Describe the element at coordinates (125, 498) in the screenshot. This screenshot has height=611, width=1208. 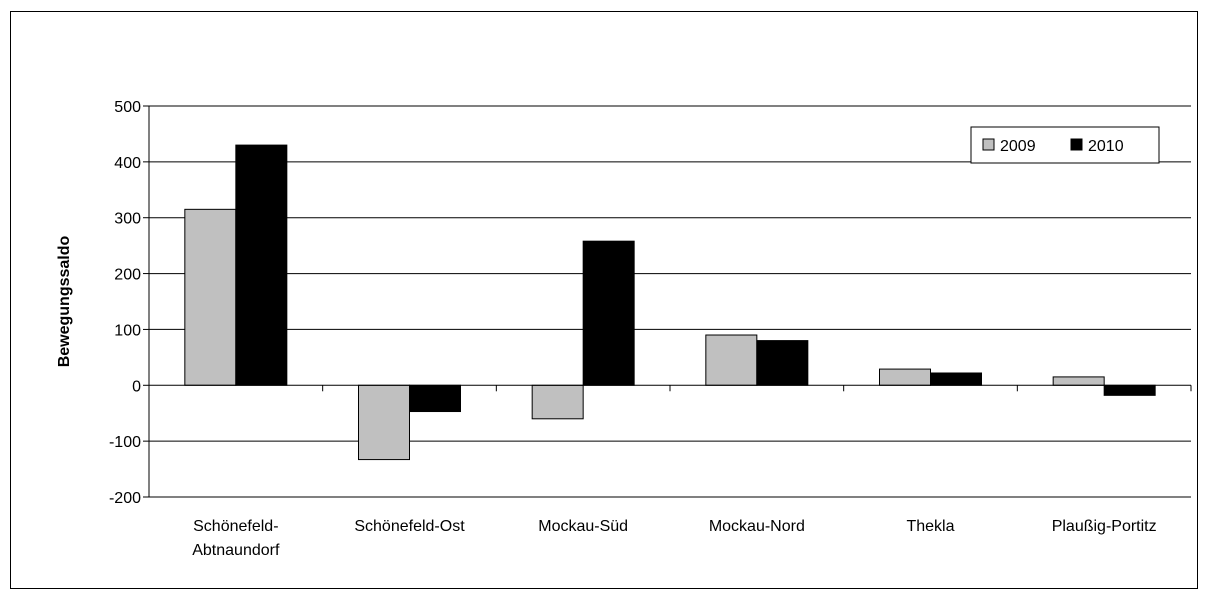
I see `y-tick-label: -200` at that location.